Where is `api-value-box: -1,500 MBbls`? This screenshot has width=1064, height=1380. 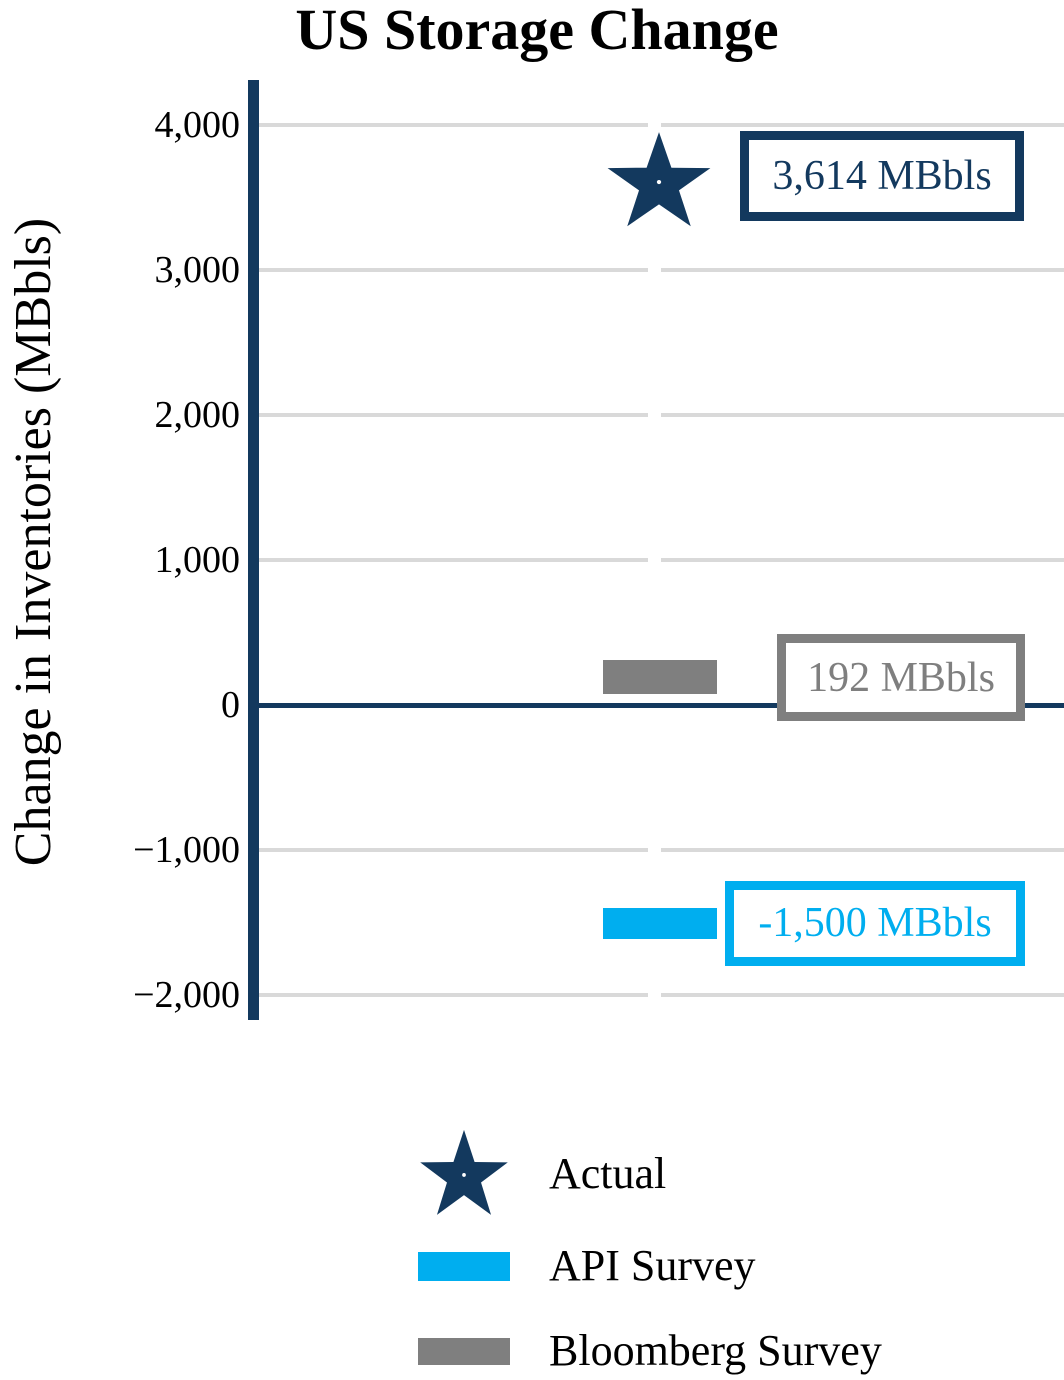
api-value-box: -1,500 MBbls is located at coordinates (875, 923).